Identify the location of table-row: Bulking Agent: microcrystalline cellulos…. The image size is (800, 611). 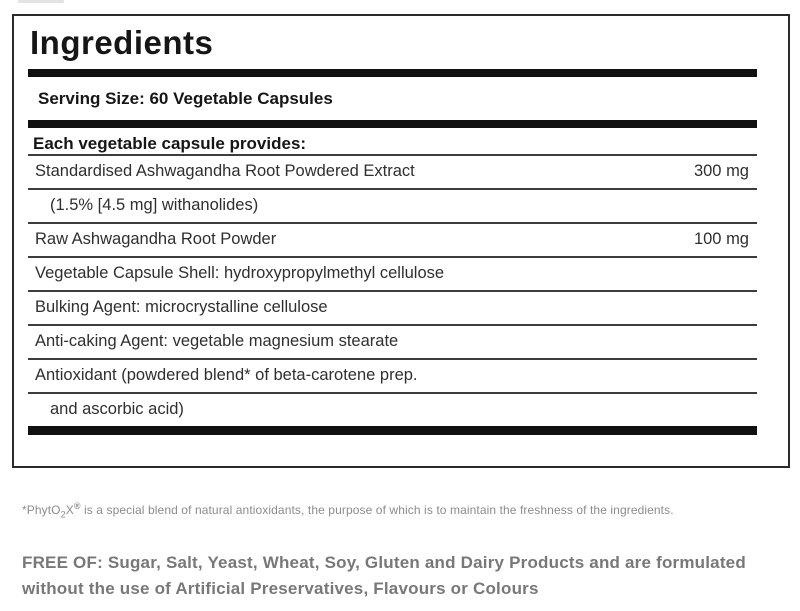
(392, 307).